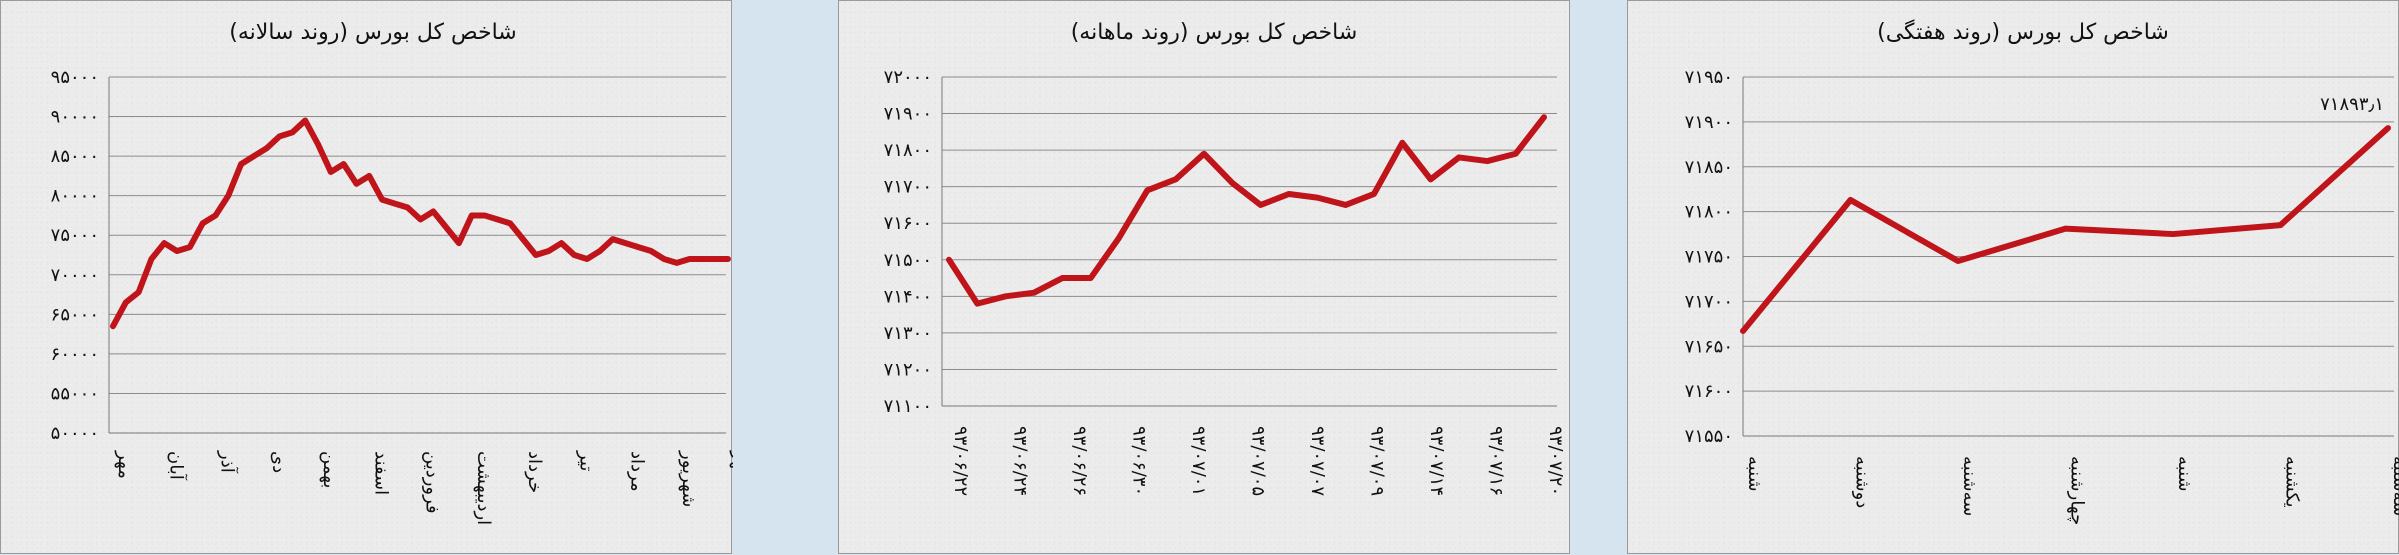 The width and height of the screenshot is (2399, 555). Describe the element at coordinates (1377, 461) in the screenshot. I see `x-tick-label: ۹۳/۰۷/۰۹` at that location.